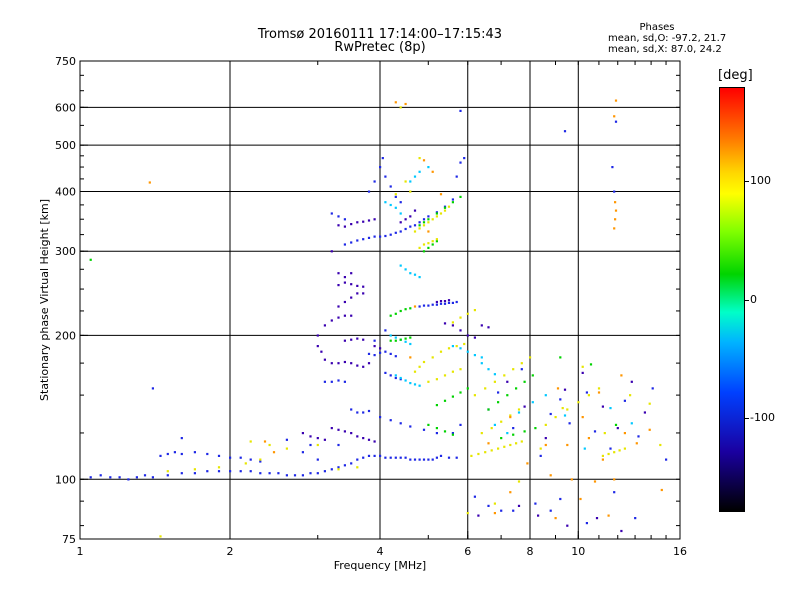 The height and width of the screenshot is (600, 800). Describe the element at coordinates (65, 251) in the screenshot. I see `y-tick-label: 300` at that location.